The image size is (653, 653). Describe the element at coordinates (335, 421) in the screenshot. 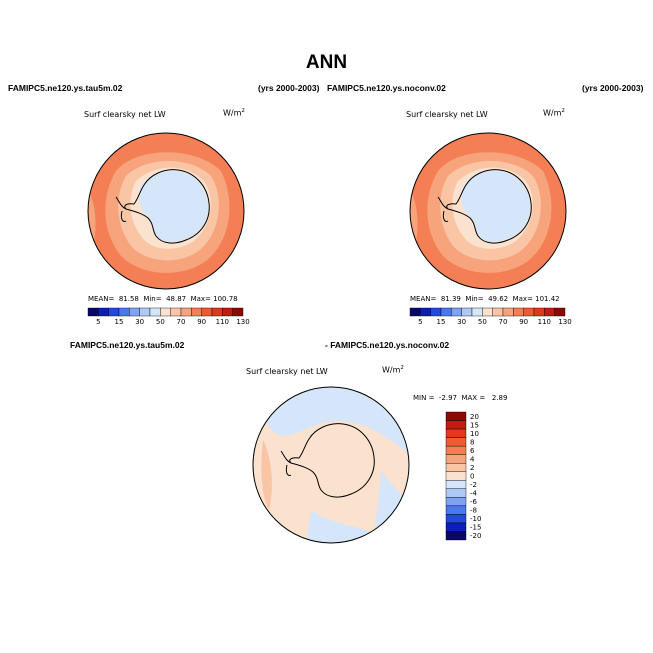

I see `diff-negative-north` at that location.